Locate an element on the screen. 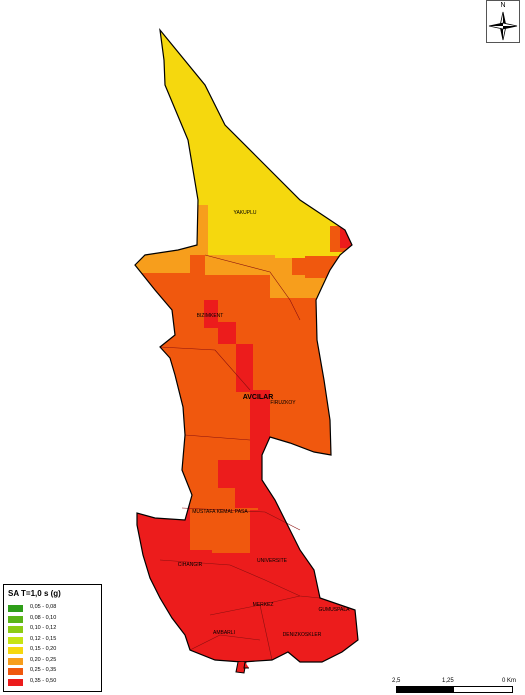 This screenshot has width=525, height=695. scale-bar-segment-black is located at coordinates (425, 689).